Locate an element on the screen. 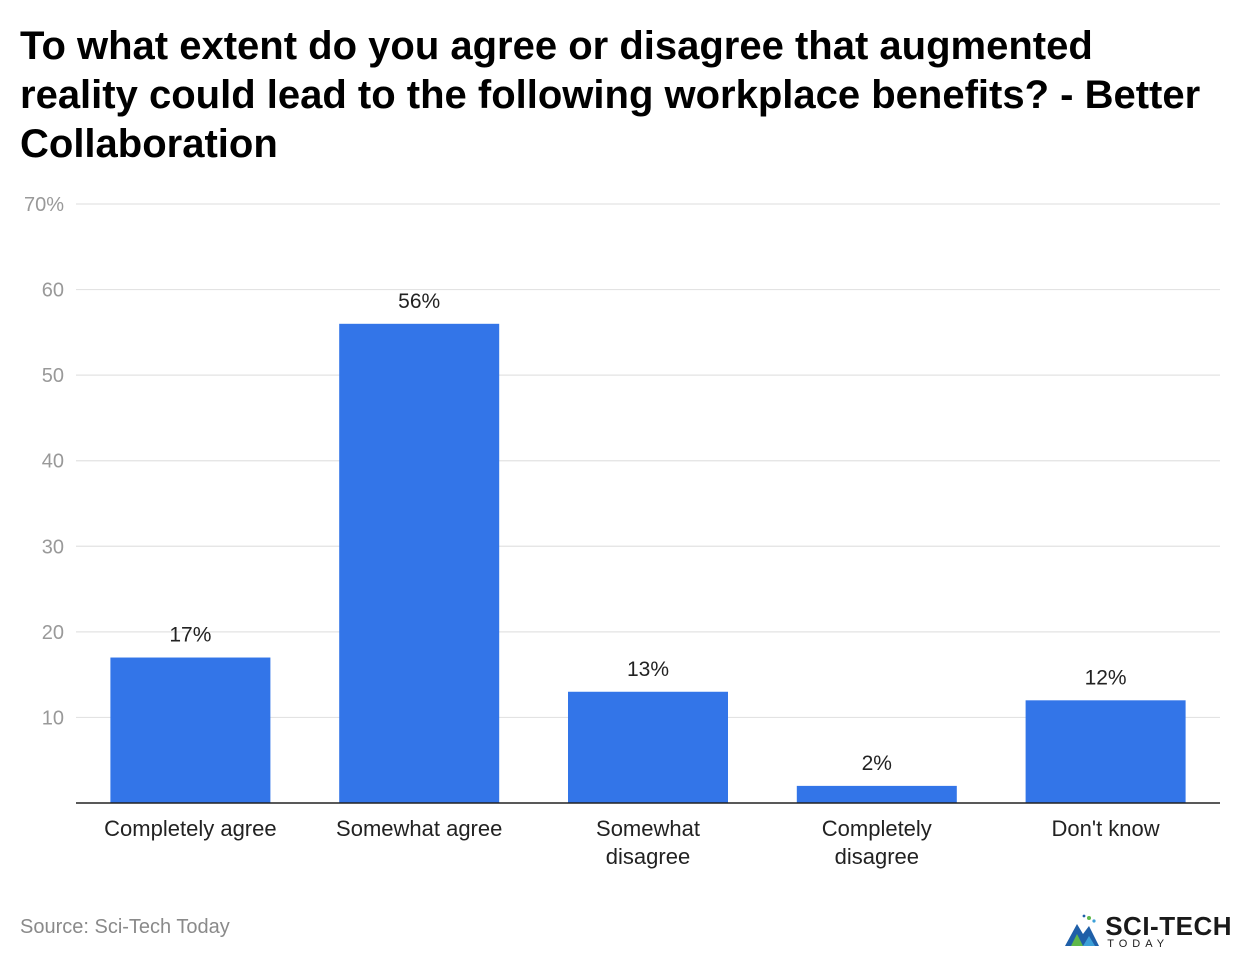 This screenshot has height=962, width=1240. data-label: 12% is located at coordinates (1106, 677).